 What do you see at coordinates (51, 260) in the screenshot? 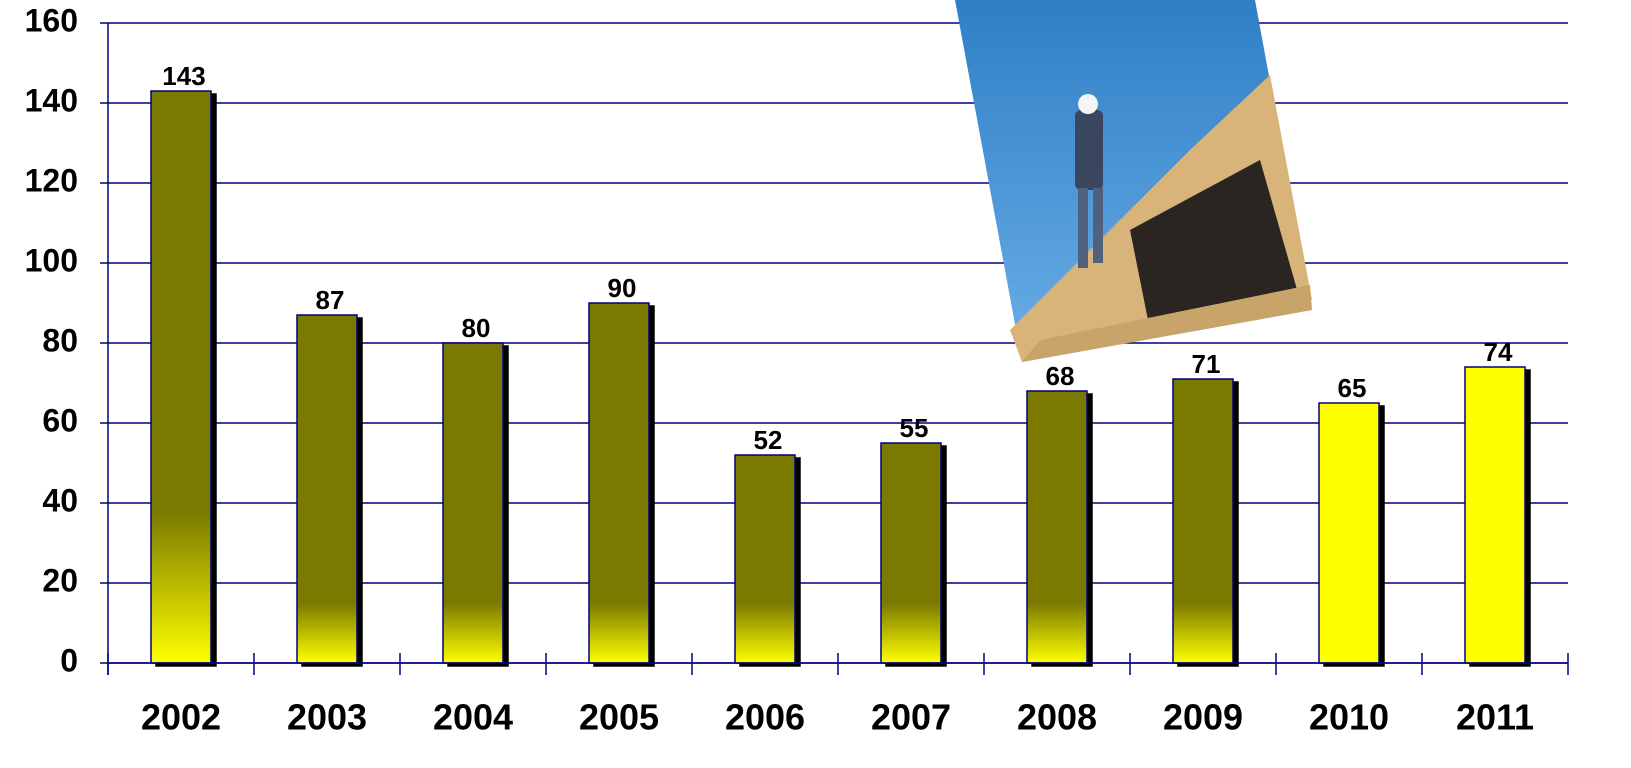
I see `y-tick-label: 100` at bounding box center [51, 260].